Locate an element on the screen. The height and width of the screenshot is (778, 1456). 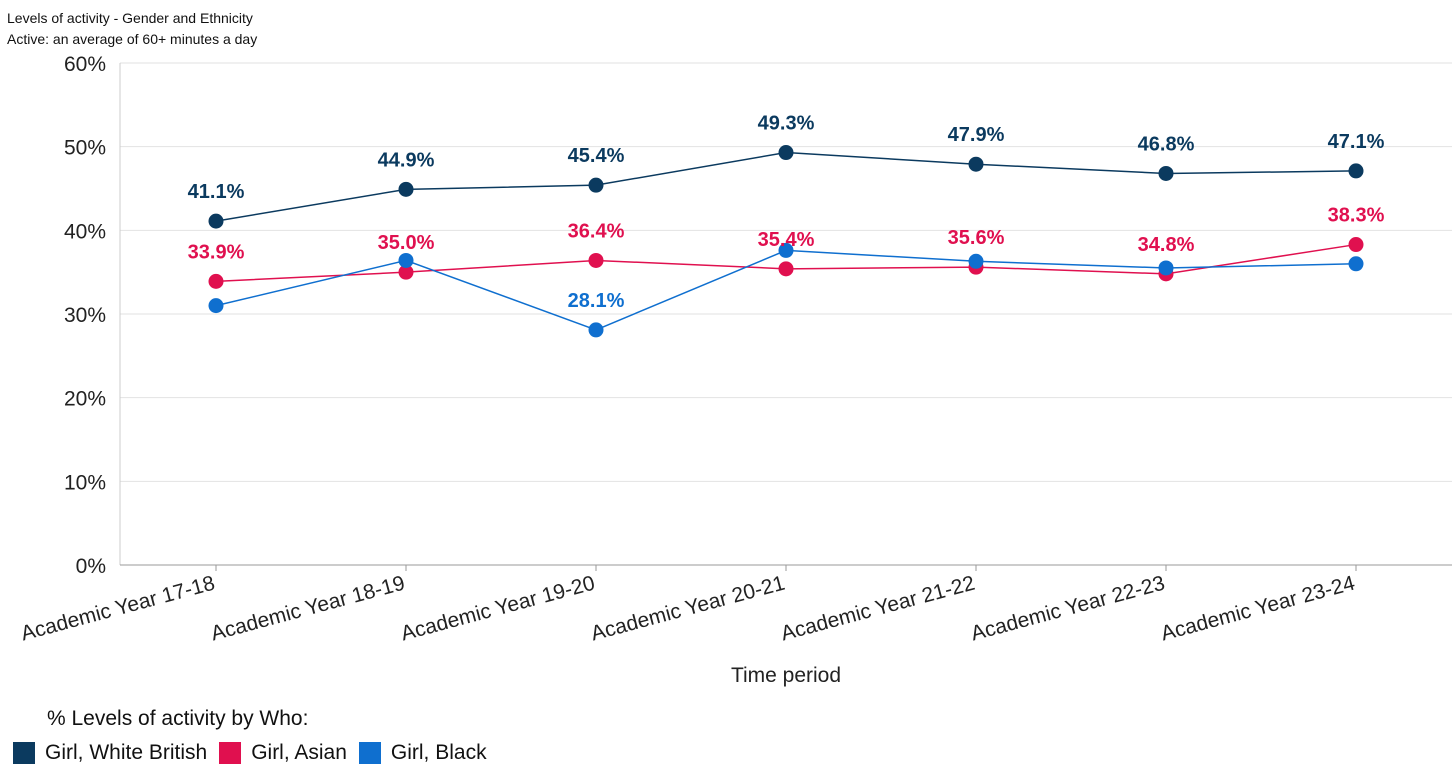
y-axis: 0% 10% 20% 30% 40% 50% 60% is located at coordinates (92, 315).